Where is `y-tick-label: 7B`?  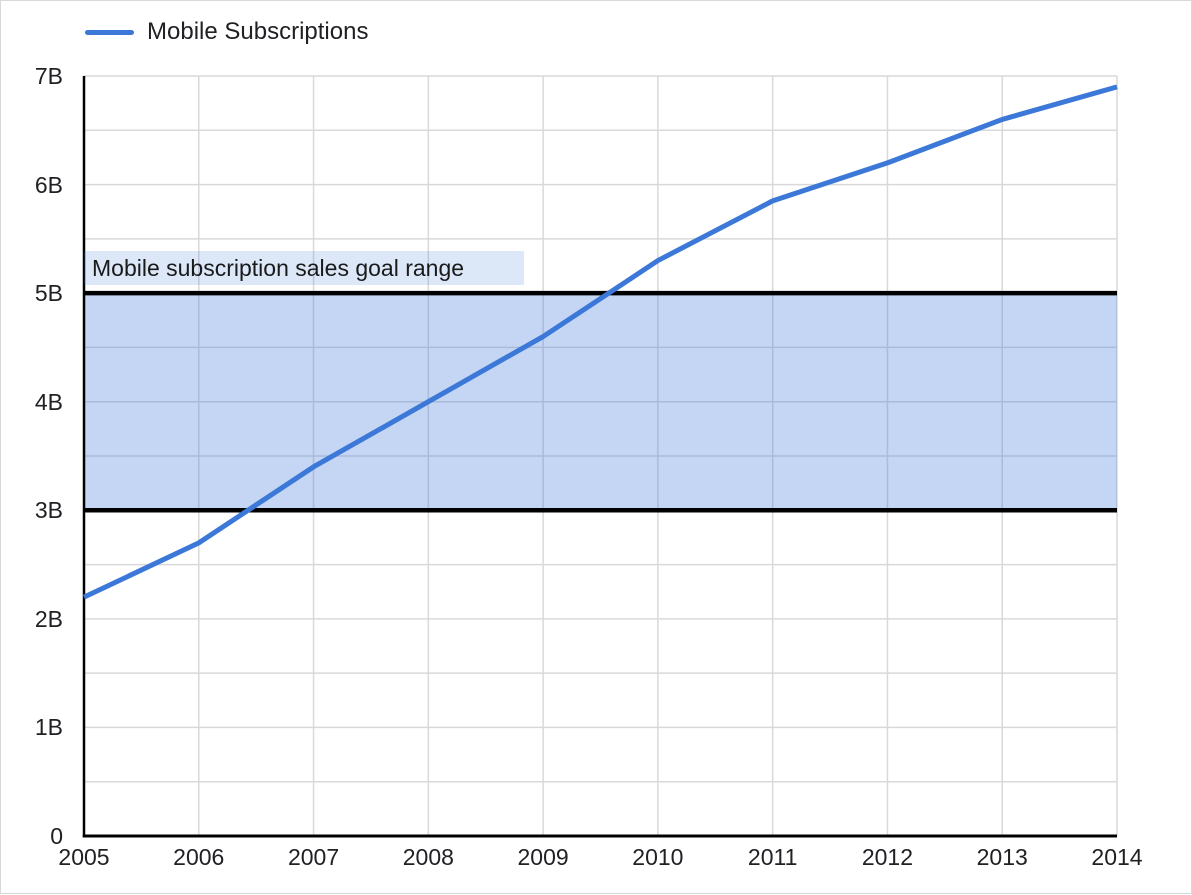
y-tick-label: 7B is located at coordinates (48, 76).